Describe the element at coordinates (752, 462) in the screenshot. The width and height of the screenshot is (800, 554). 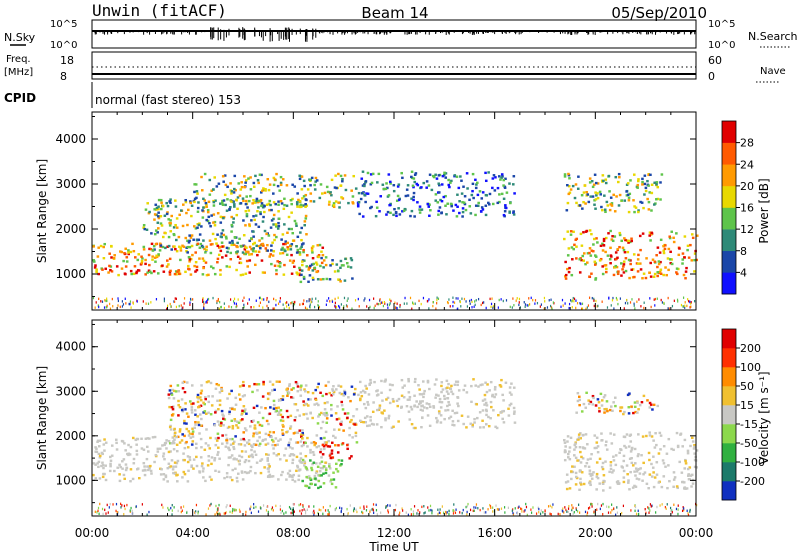
I see `colorbar-tick-label: -100` at that location.